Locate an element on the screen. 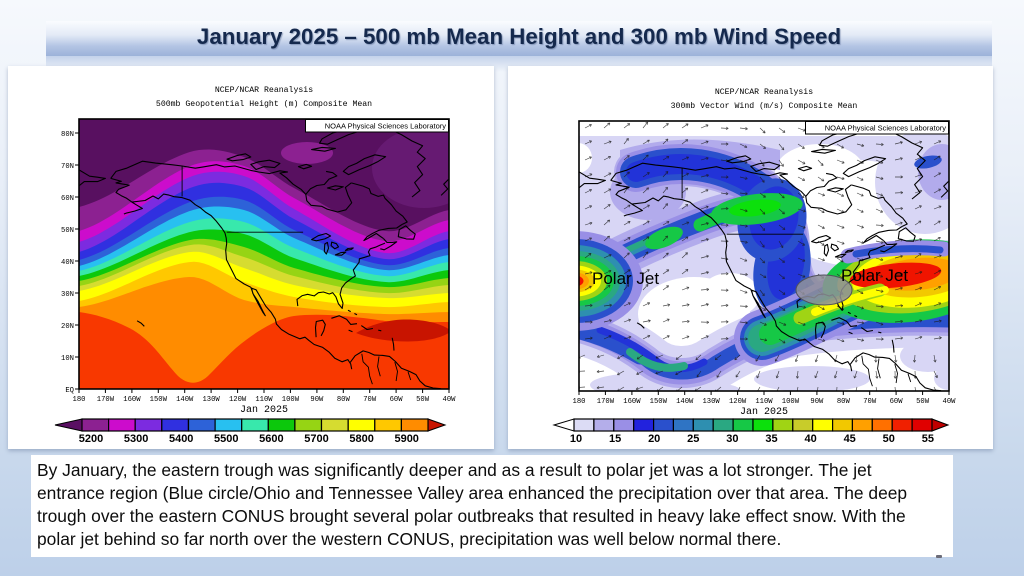 This screenshot has width=1024, height=576. svg-text: 5200 is located at coordinates (91, 439).